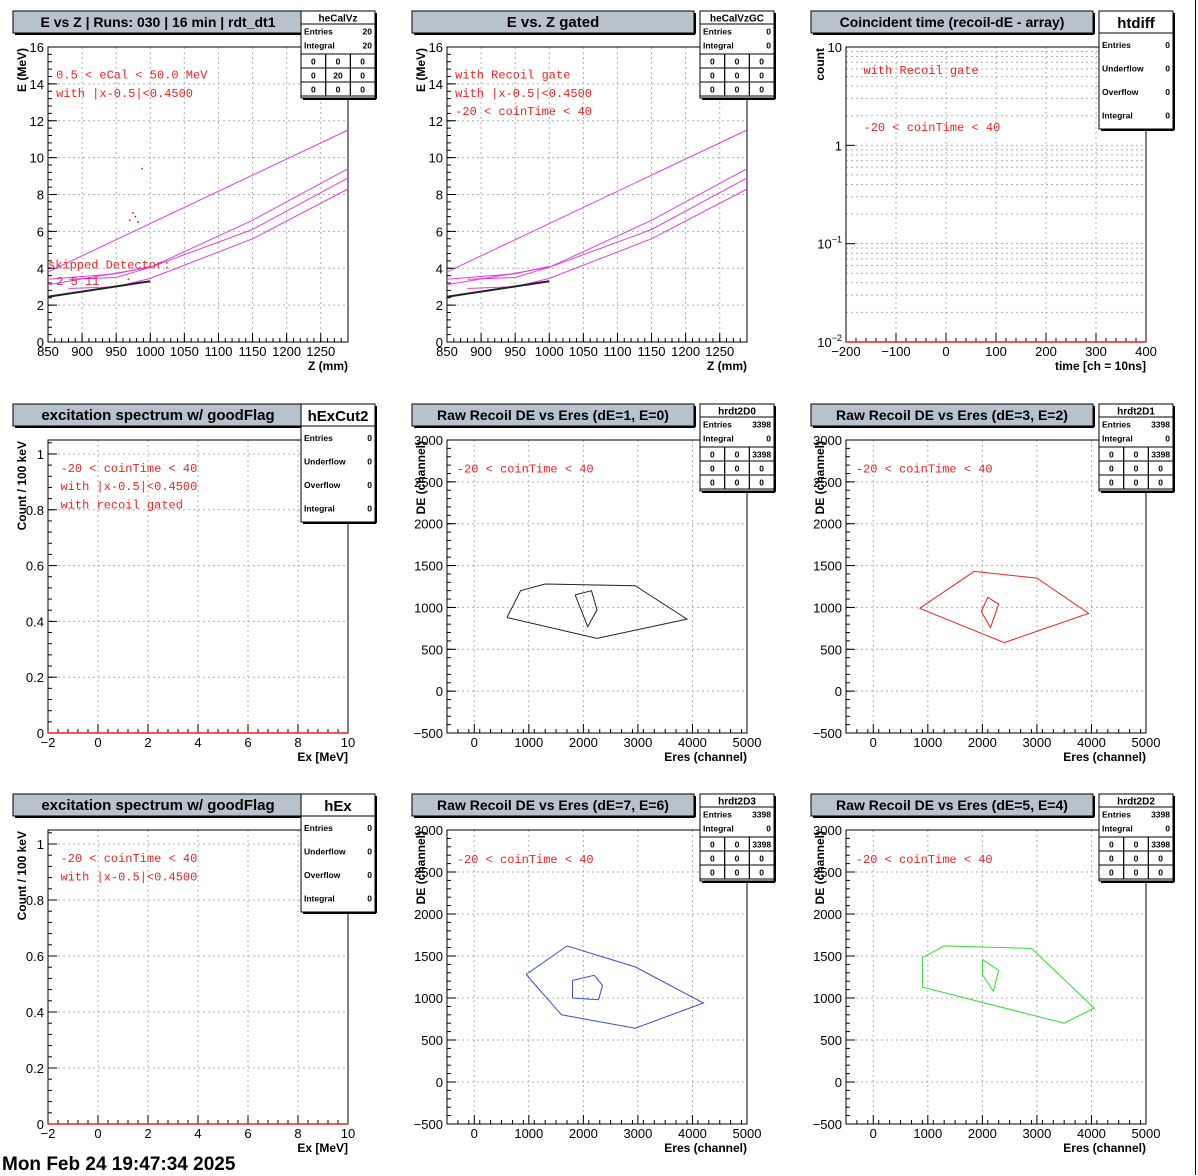  Describe the element at coordinates (1100, 366) in the screenshot. I see `x-axis-label: time [ch = 10ns]` at that location.